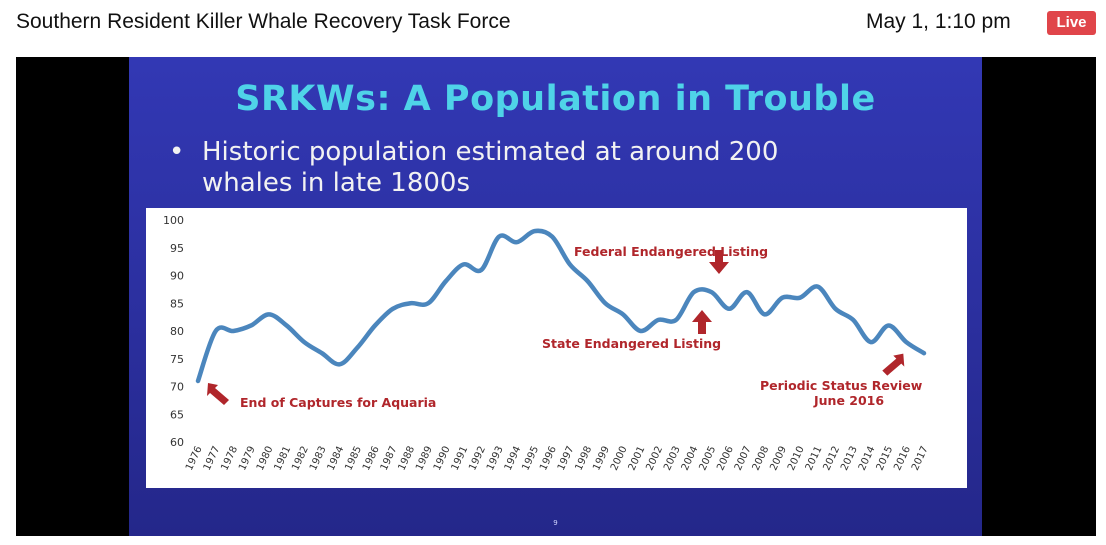 This screenshot has width=1106, height=545. I want to click on stream-datetime: May 1, 1:10 pm, so click(938, 21).